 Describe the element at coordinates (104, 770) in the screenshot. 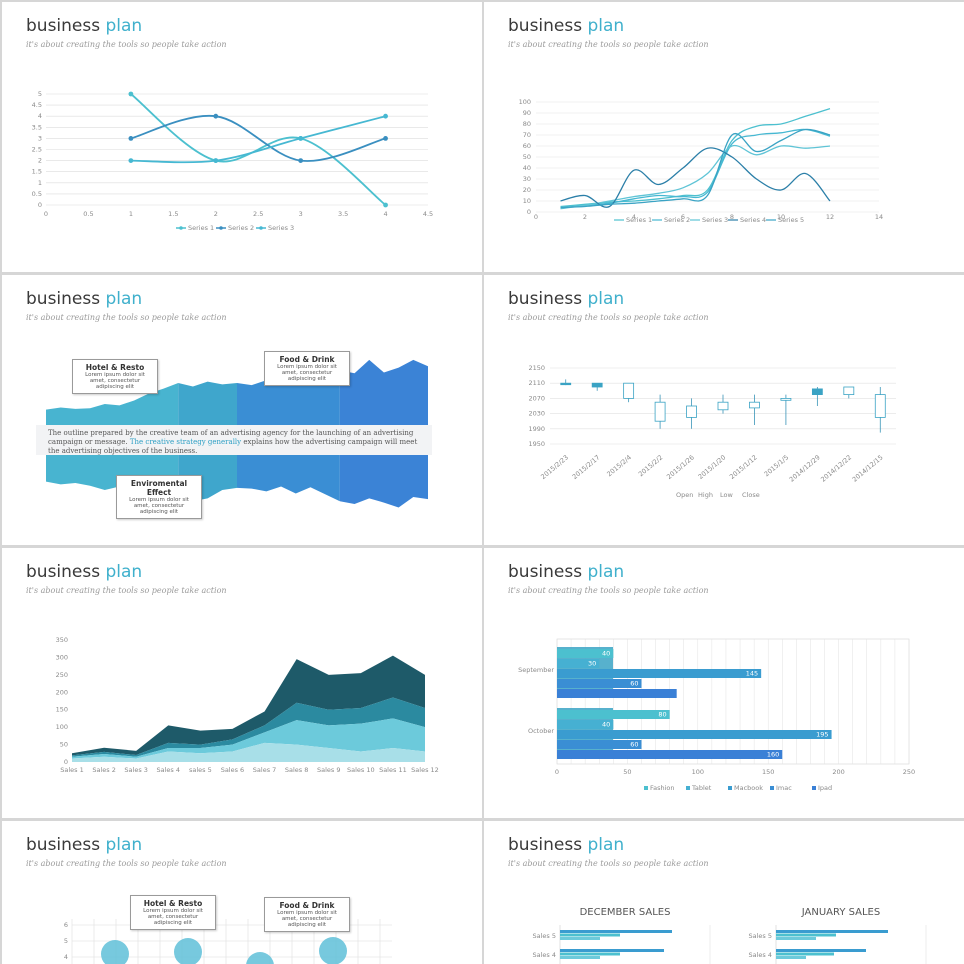

I see `x-tick-label: Sales 2` at that location.